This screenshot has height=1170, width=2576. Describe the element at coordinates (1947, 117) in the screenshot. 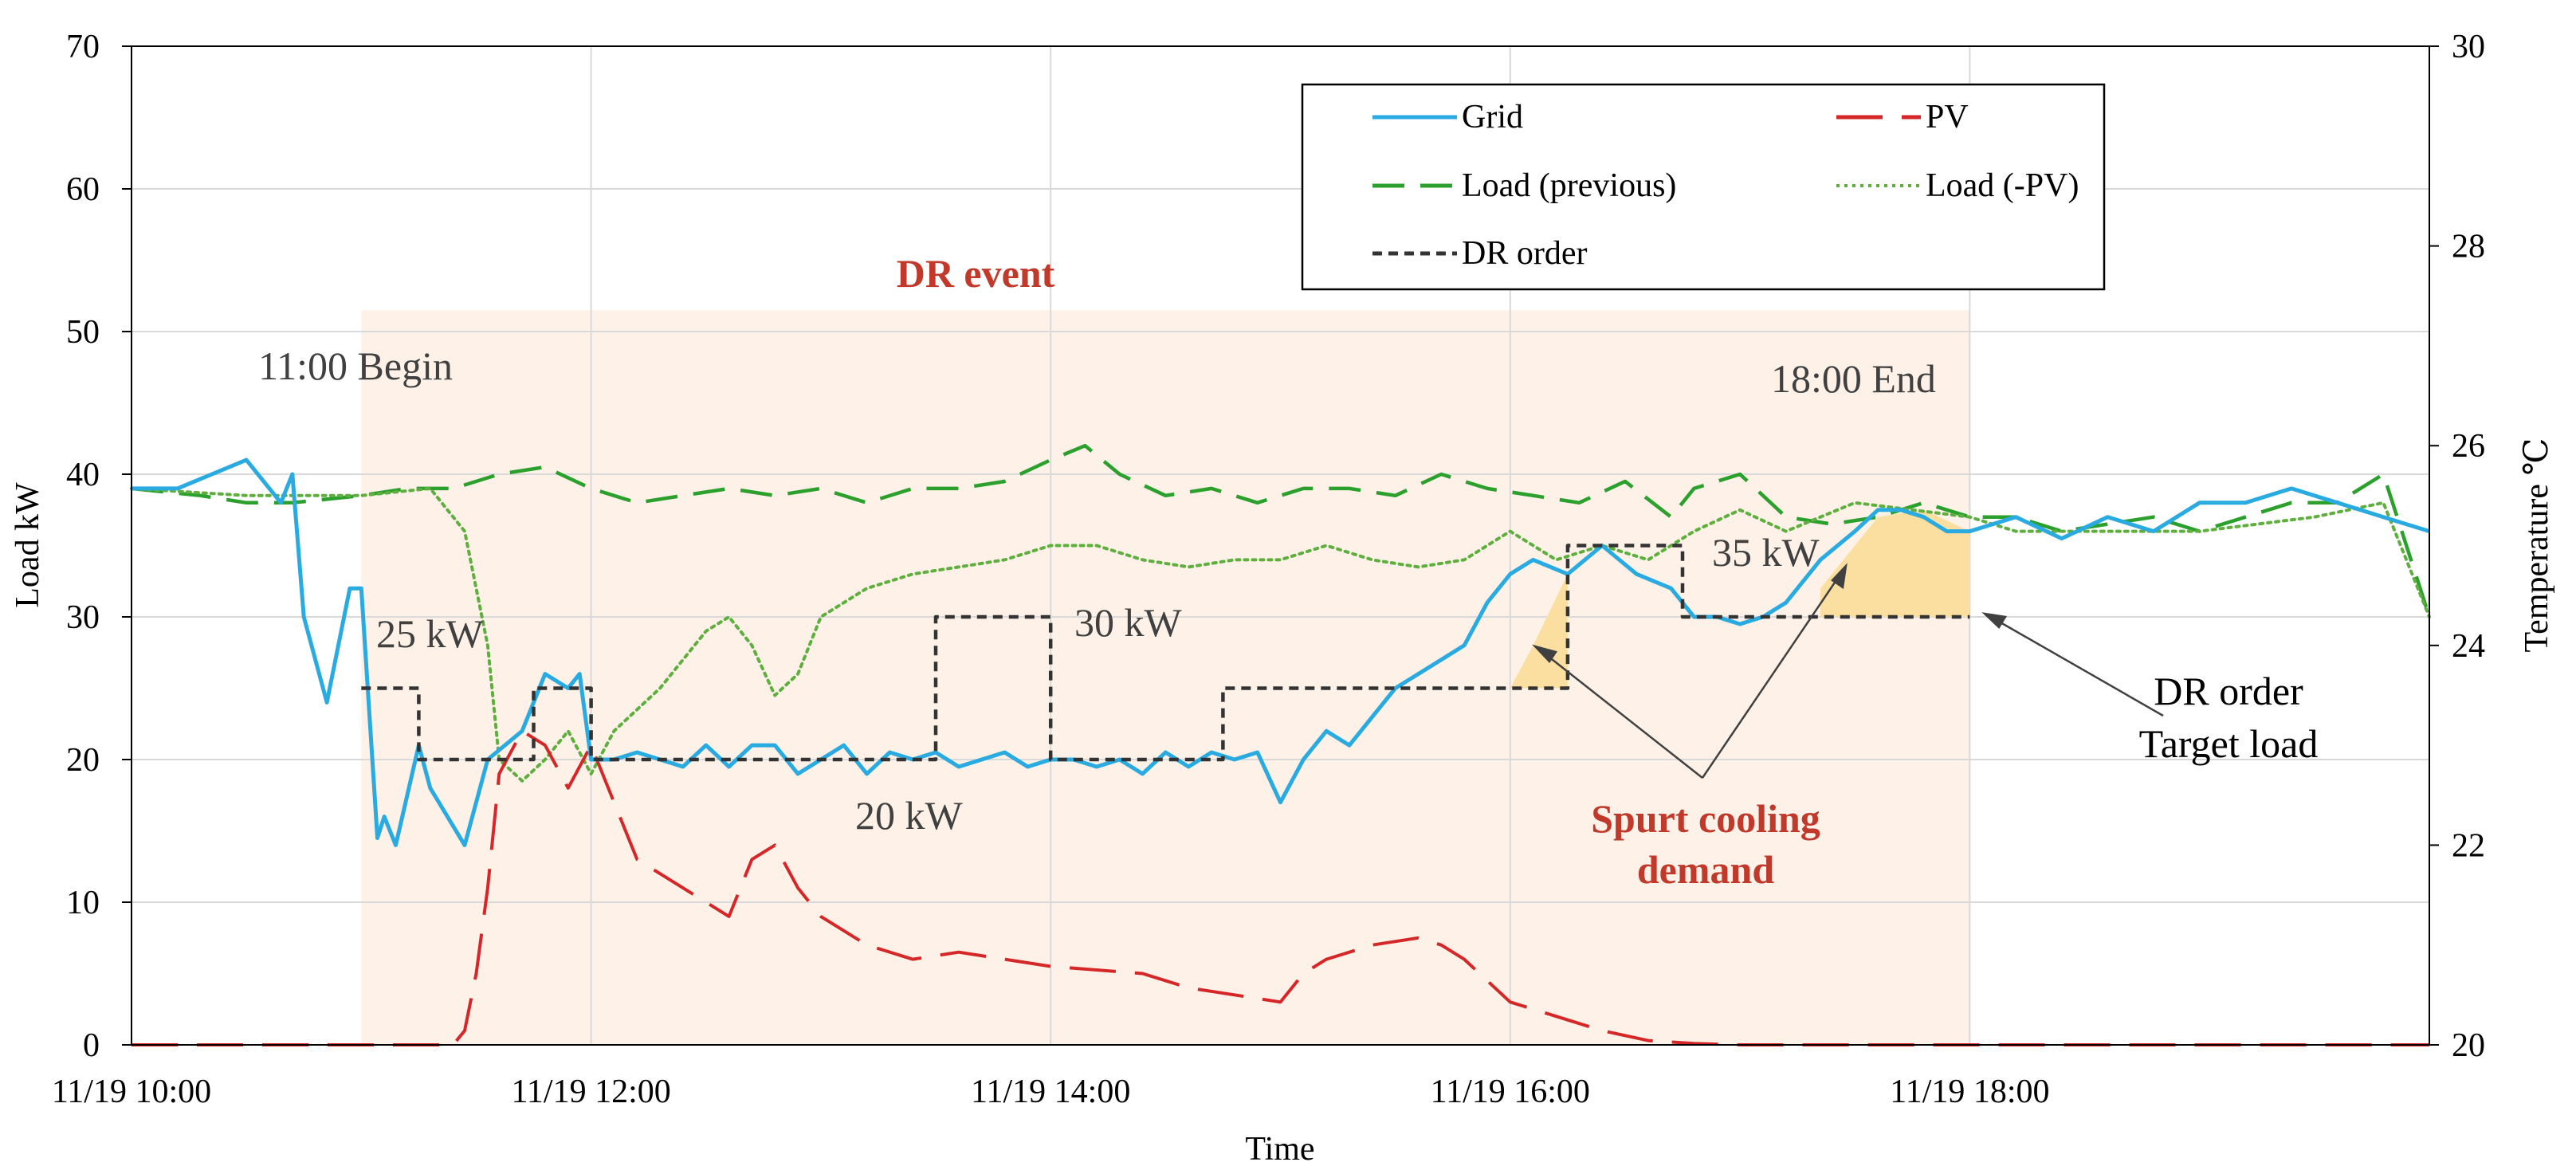

I see `legend-label-pv: PV` at that location.